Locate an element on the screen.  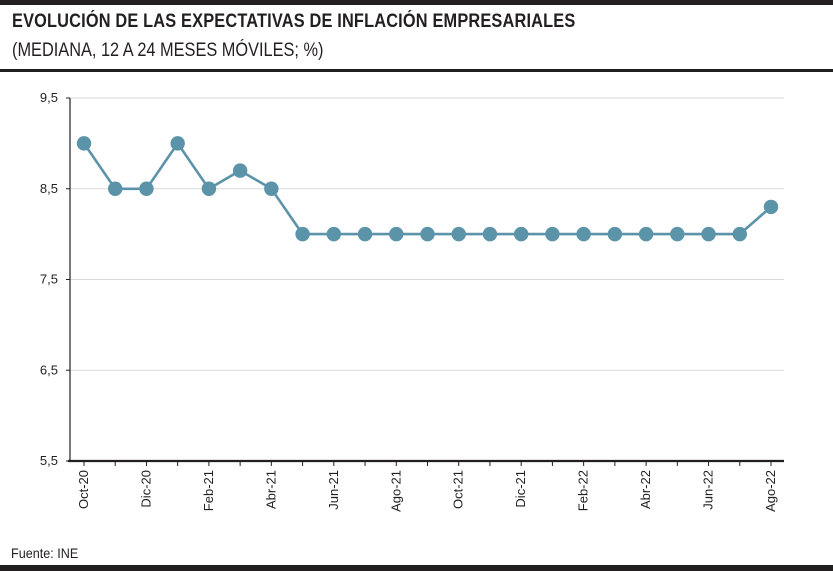
x-tick-label: Abr-21 is located at coordinates (270, 489).